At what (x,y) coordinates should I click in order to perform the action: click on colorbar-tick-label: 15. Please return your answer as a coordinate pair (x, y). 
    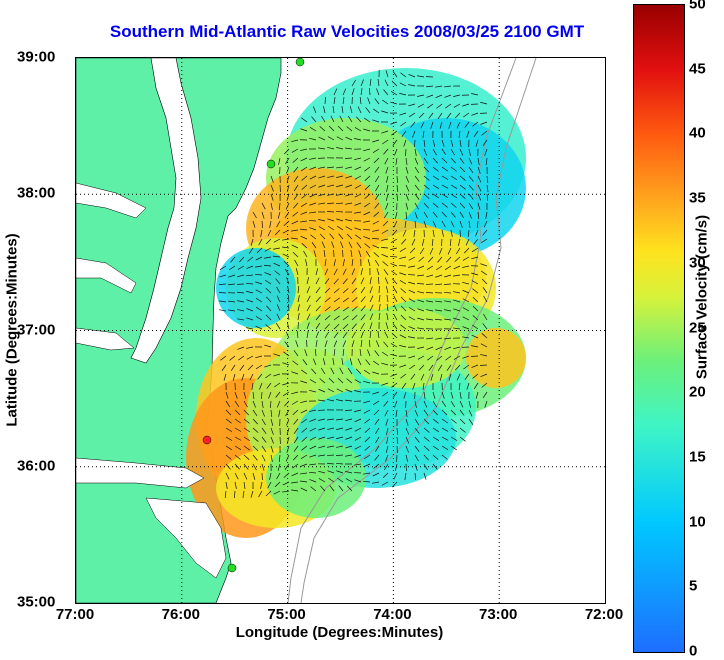
    Looking at the image, I should click on (697, 456).